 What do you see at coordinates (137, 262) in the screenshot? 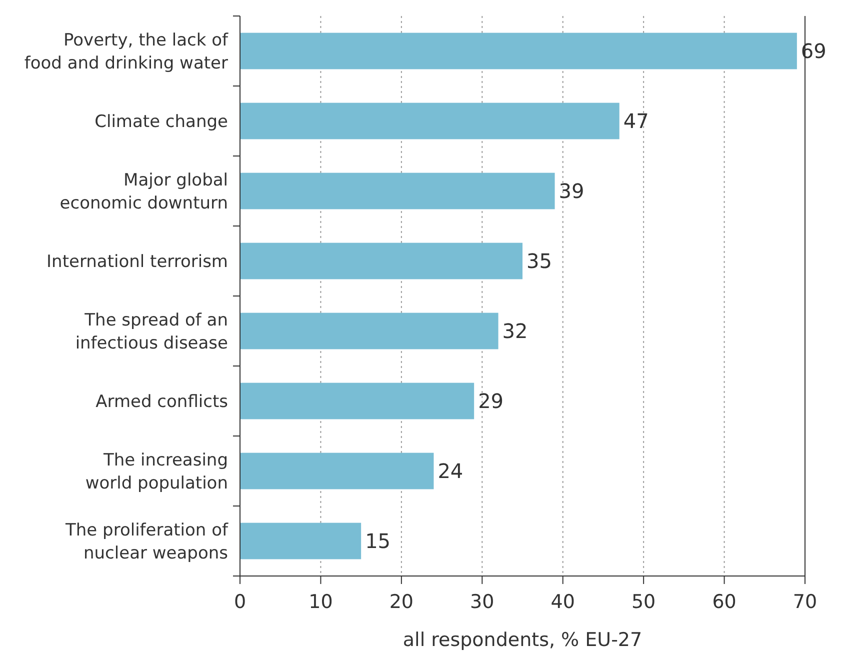
I see `y-tick-label: Internationl terrorism` at bounding box center [137, 262].